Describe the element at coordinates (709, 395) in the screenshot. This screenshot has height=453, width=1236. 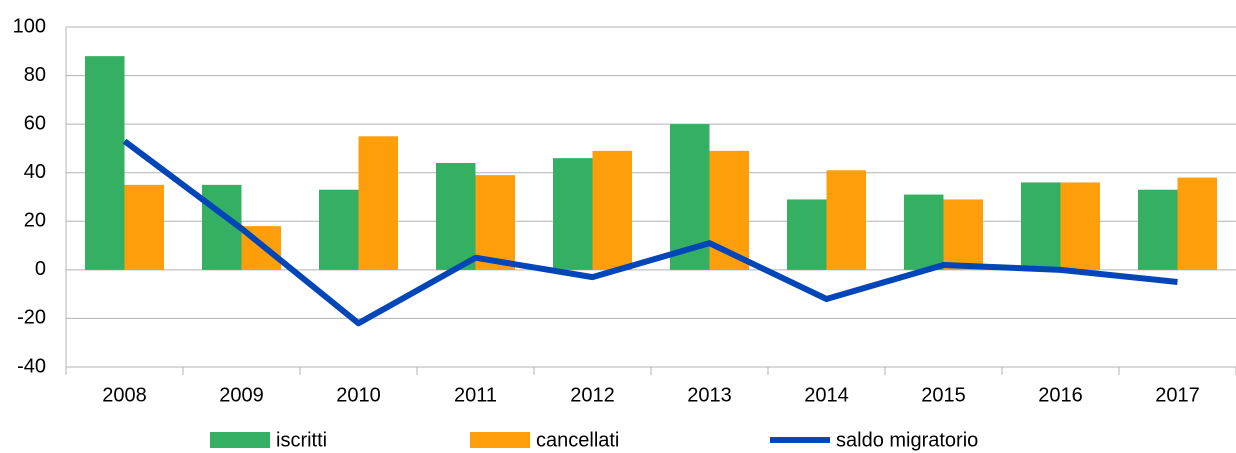
I see `x-tick-label: 2013` at that location.